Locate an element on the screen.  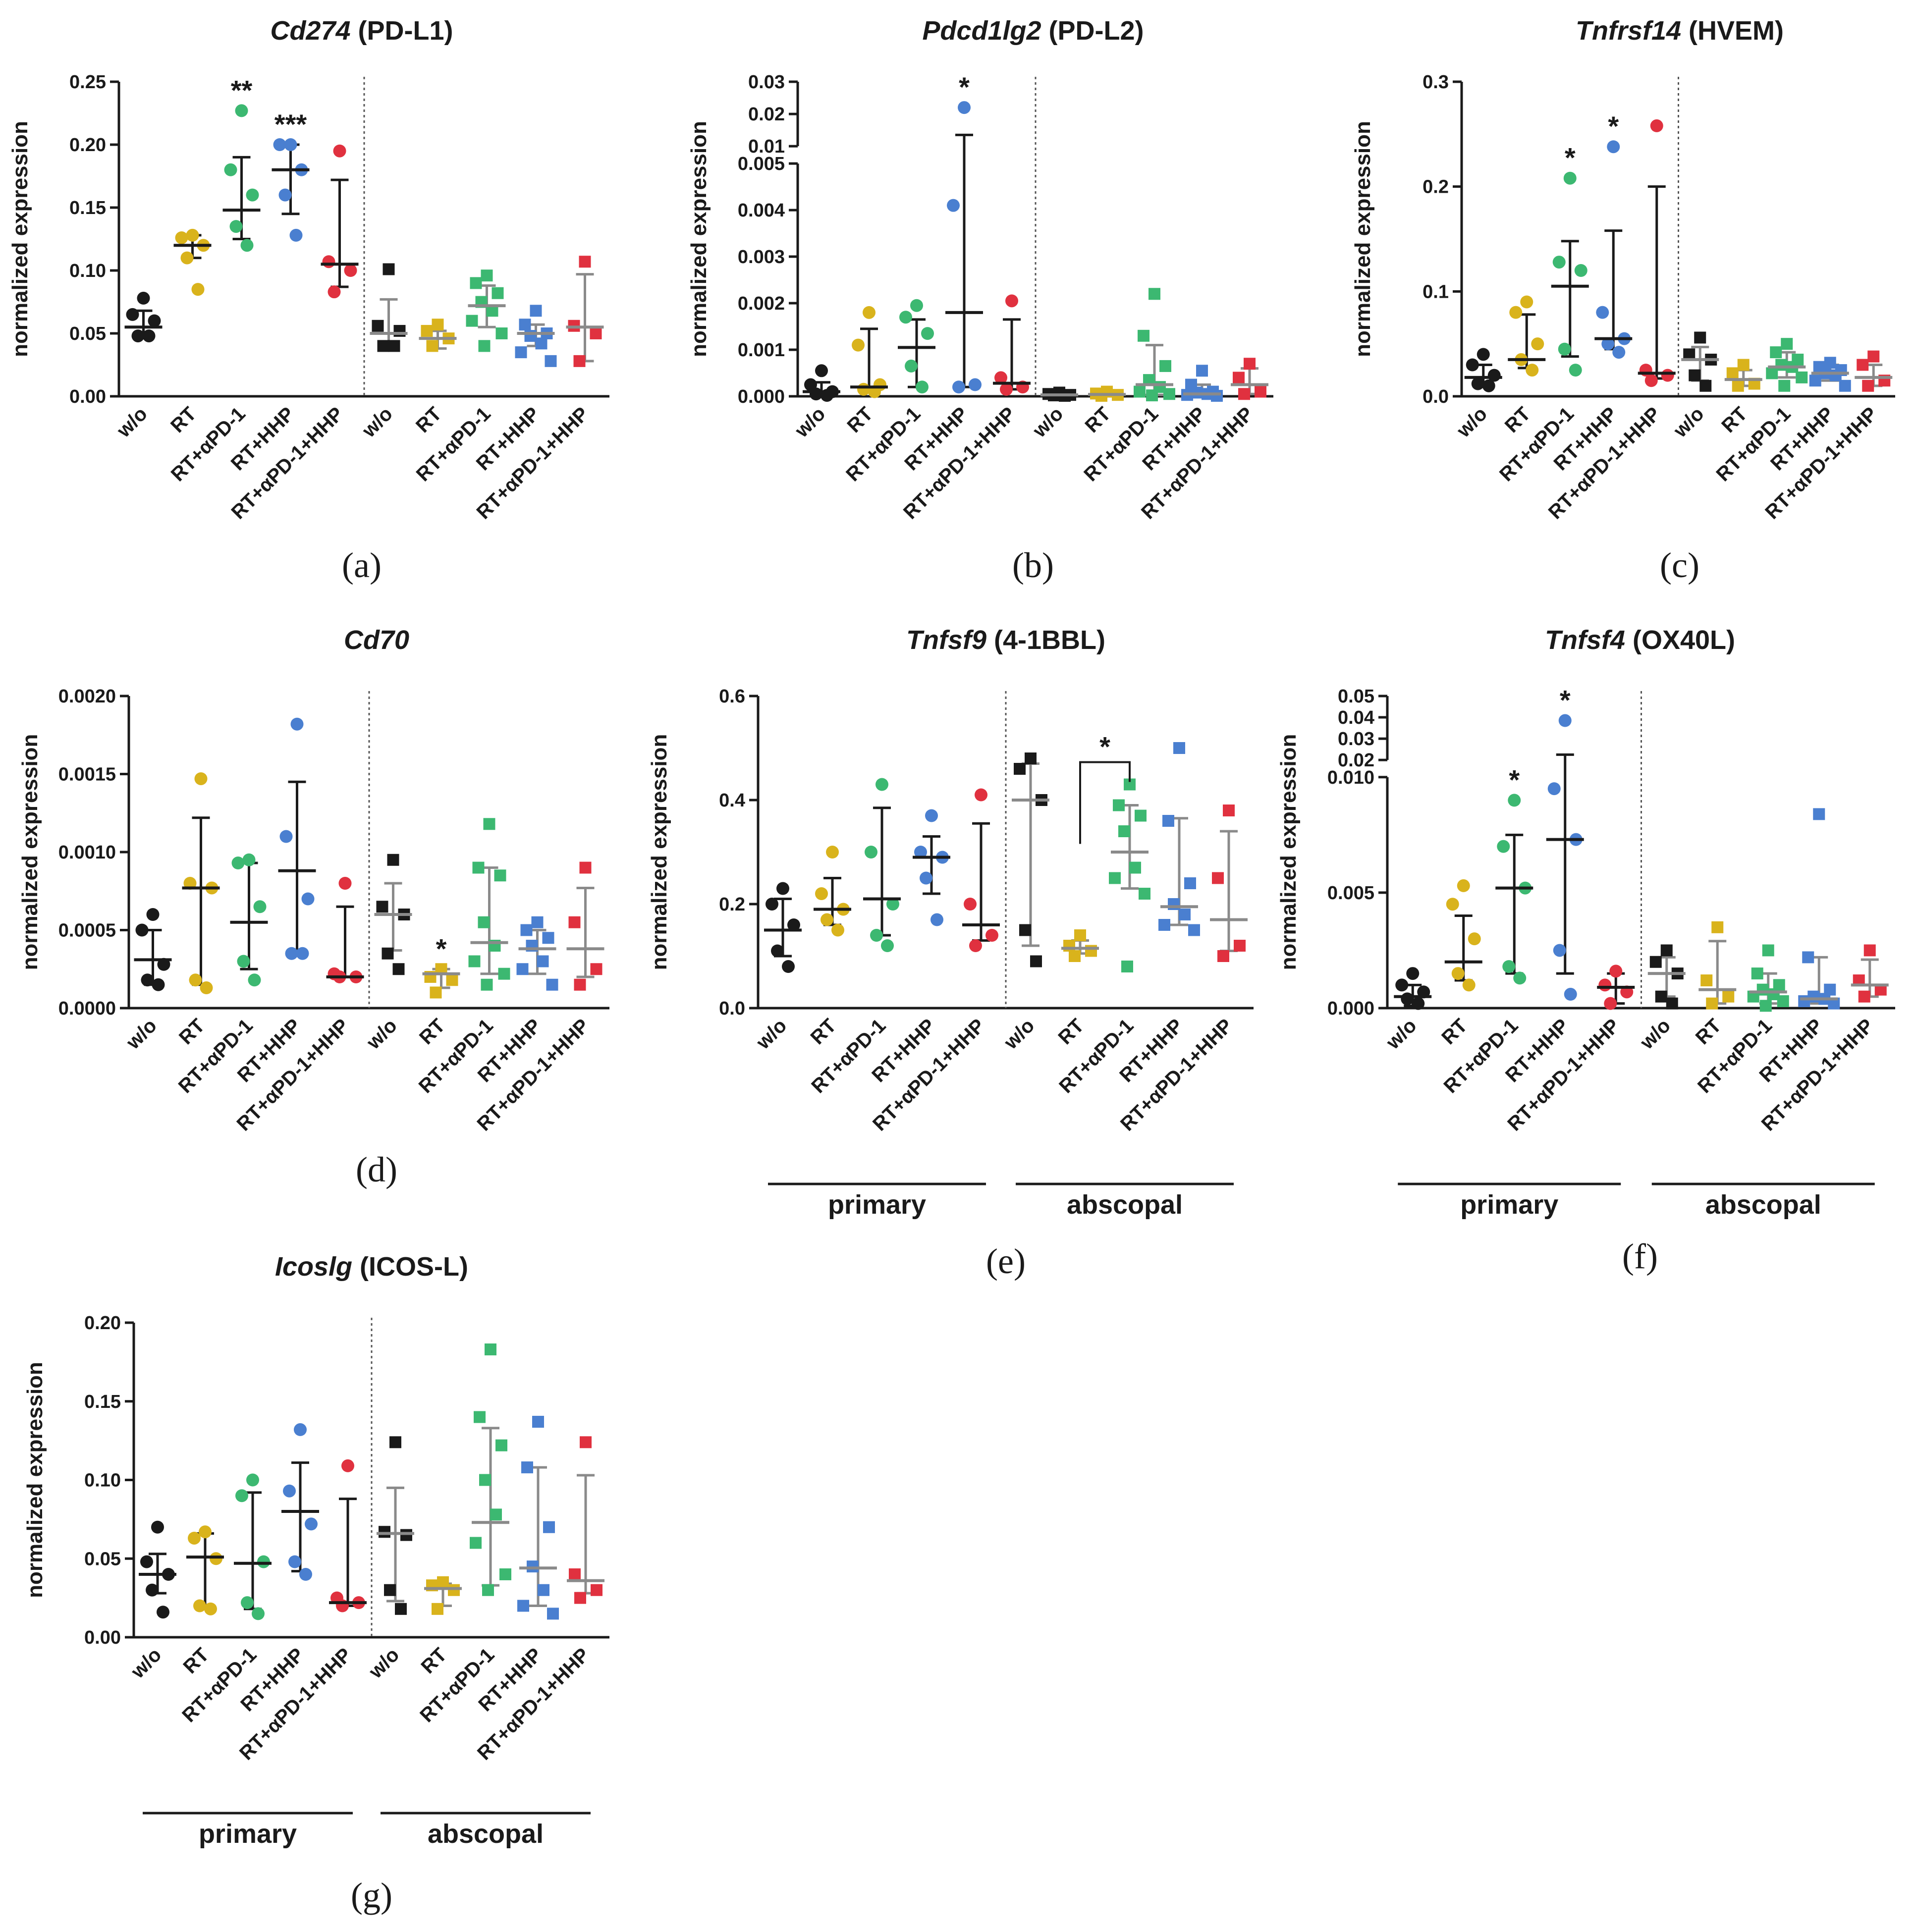
y-tick-label: 0.0 is located at coordinates (1436, 396).